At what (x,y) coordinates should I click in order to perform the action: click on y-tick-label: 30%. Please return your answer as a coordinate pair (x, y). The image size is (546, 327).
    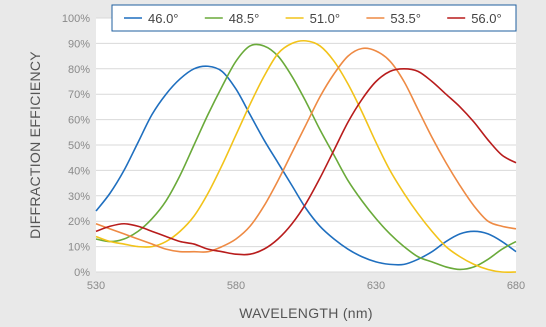
    Looking at the image, I should click on (79, 197).